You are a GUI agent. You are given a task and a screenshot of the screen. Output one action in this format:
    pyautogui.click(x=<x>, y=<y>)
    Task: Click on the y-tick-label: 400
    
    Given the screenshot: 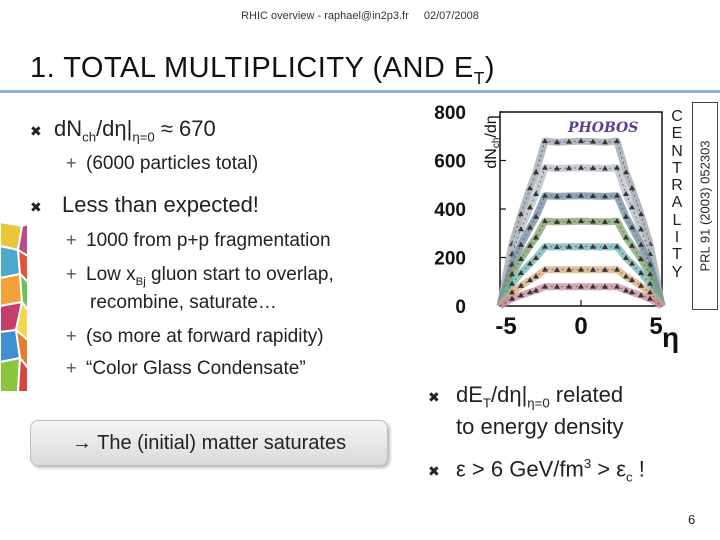 What is the action you would take?
    pyautogui.click(x=450, y=210)
    